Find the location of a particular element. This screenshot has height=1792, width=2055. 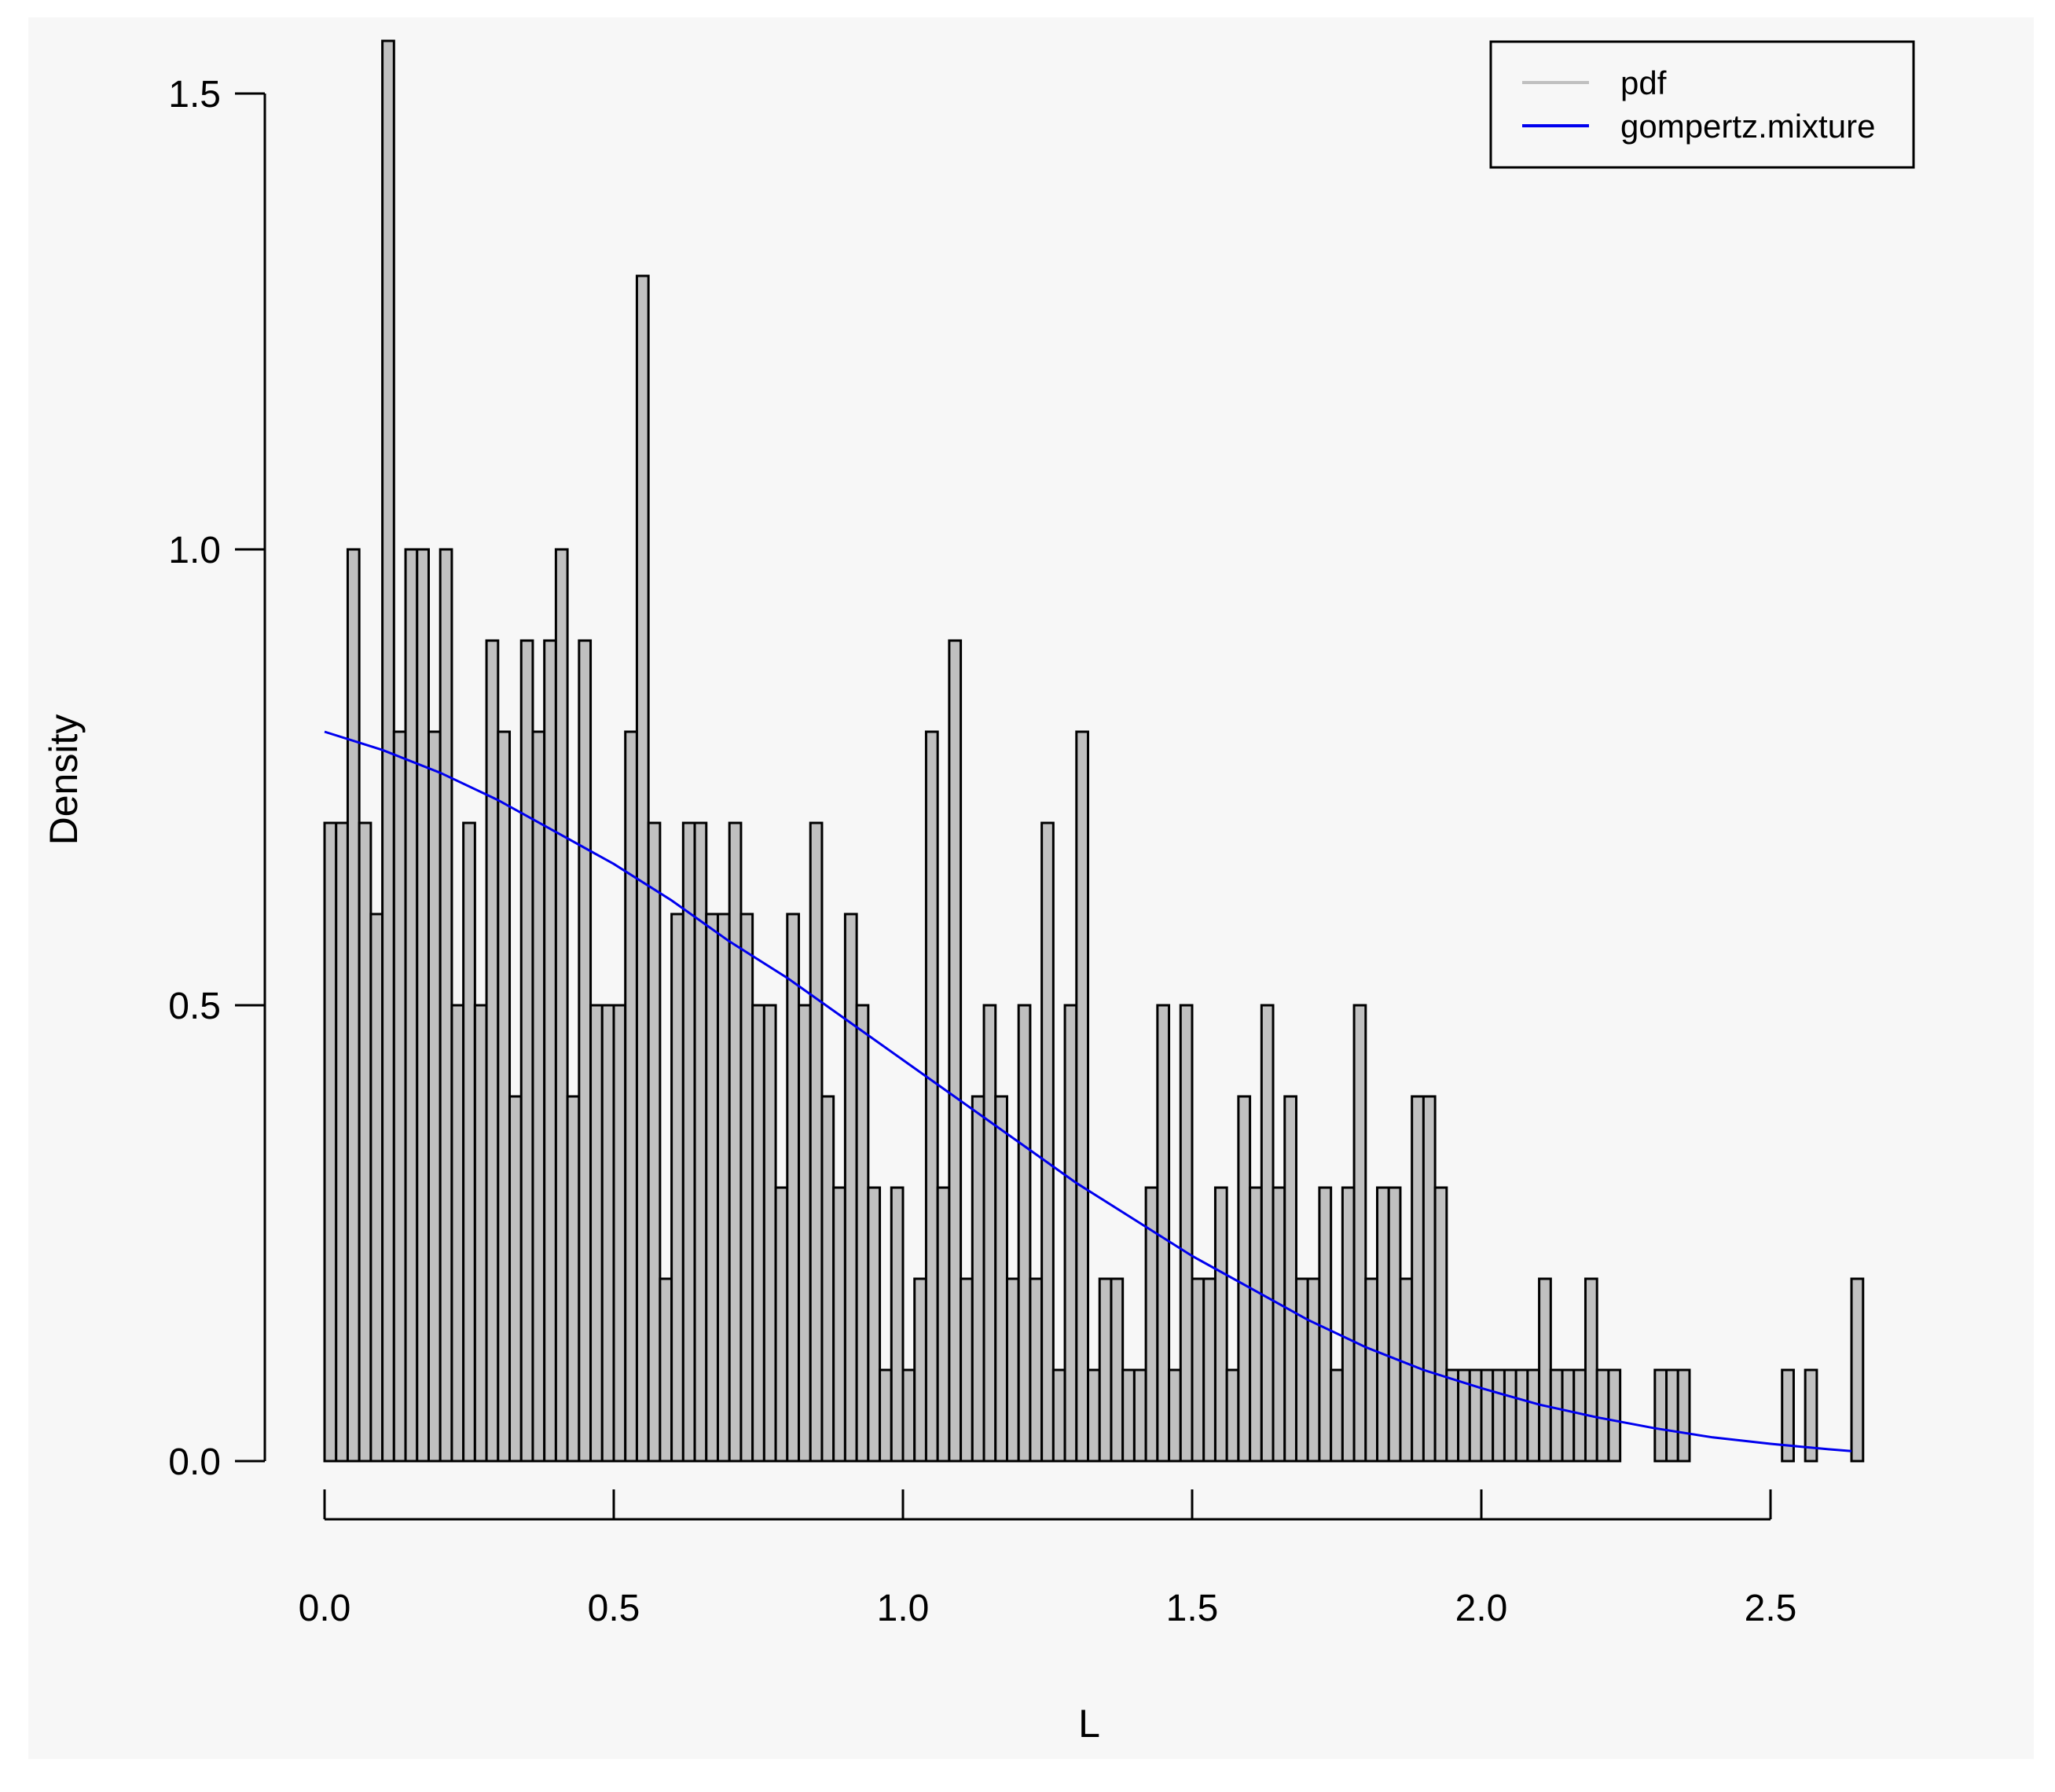

y-tick-label: 1.0 is located at coordinates (194, 550).